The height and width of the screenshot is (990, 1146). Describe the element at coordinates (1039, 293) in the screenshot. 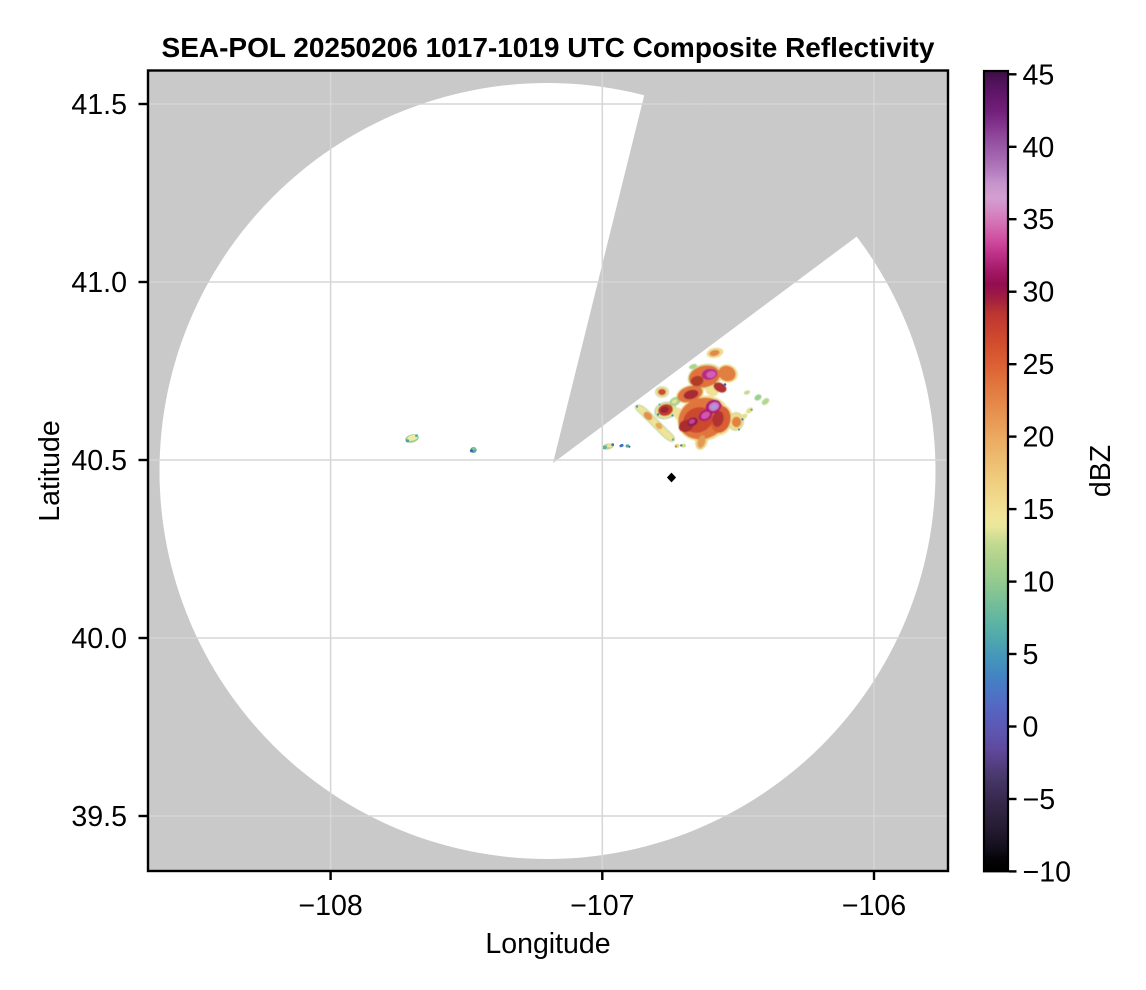

I see `svg-text: 30` at that location.